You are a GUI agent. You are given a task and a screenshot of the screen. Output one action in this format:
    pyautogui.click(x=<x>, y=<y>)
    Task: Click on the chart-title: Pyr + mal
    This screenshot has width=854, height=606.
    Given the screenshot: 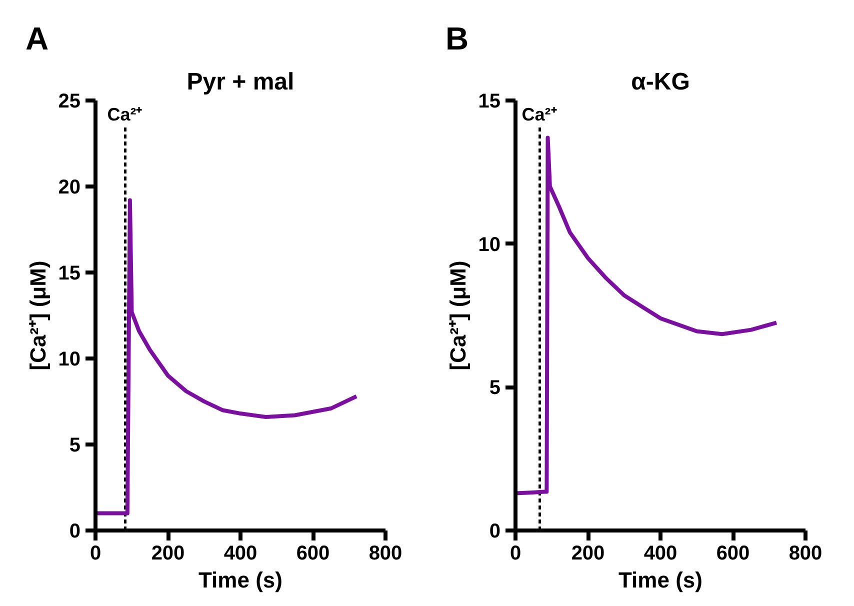 What is the action you would take?
    pyautogui.click(x=240, y=82)
    